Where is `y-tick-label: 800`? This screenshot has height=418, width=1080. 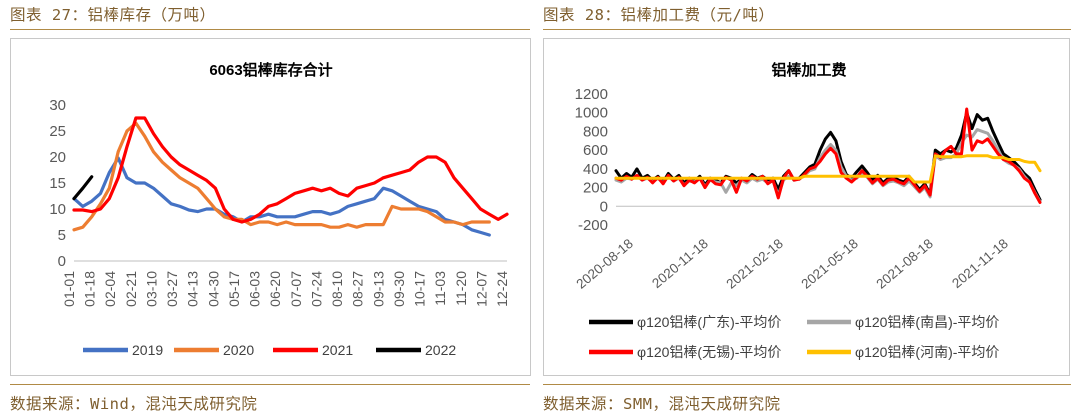
y-tick-label: 800 is located at coordinates (595, 131).